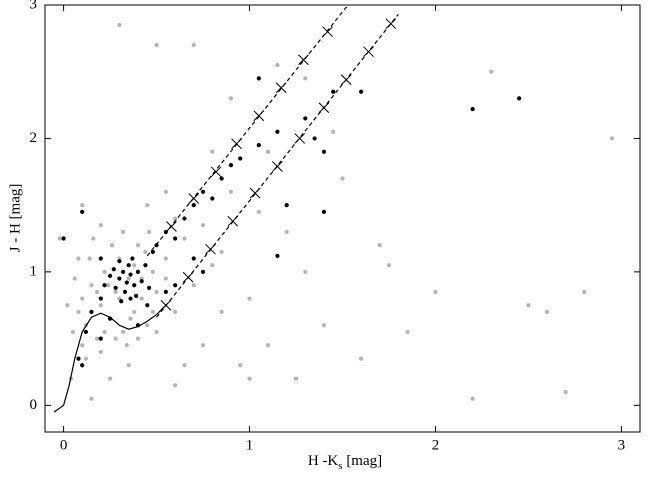 This screenshot has width=648, height=481. What do you see at coordinates (34, 271) in the screenshot?
I see `y-tick-label: 1` at bounding box center [34, 271].